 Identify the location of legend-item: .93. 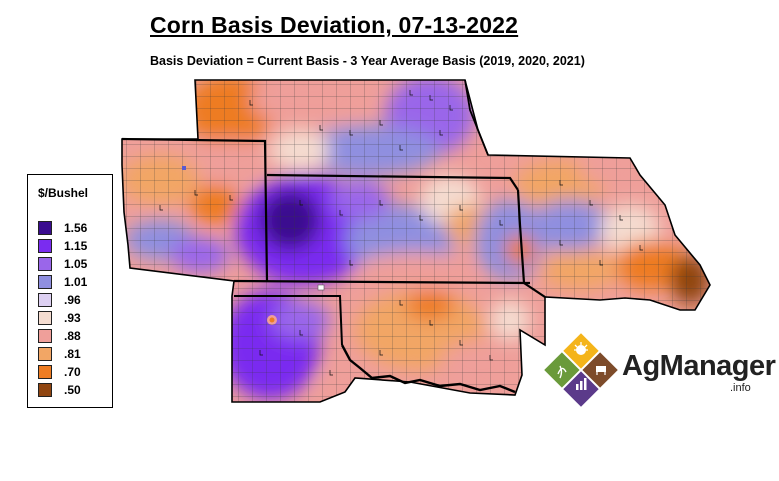
(73, 319).